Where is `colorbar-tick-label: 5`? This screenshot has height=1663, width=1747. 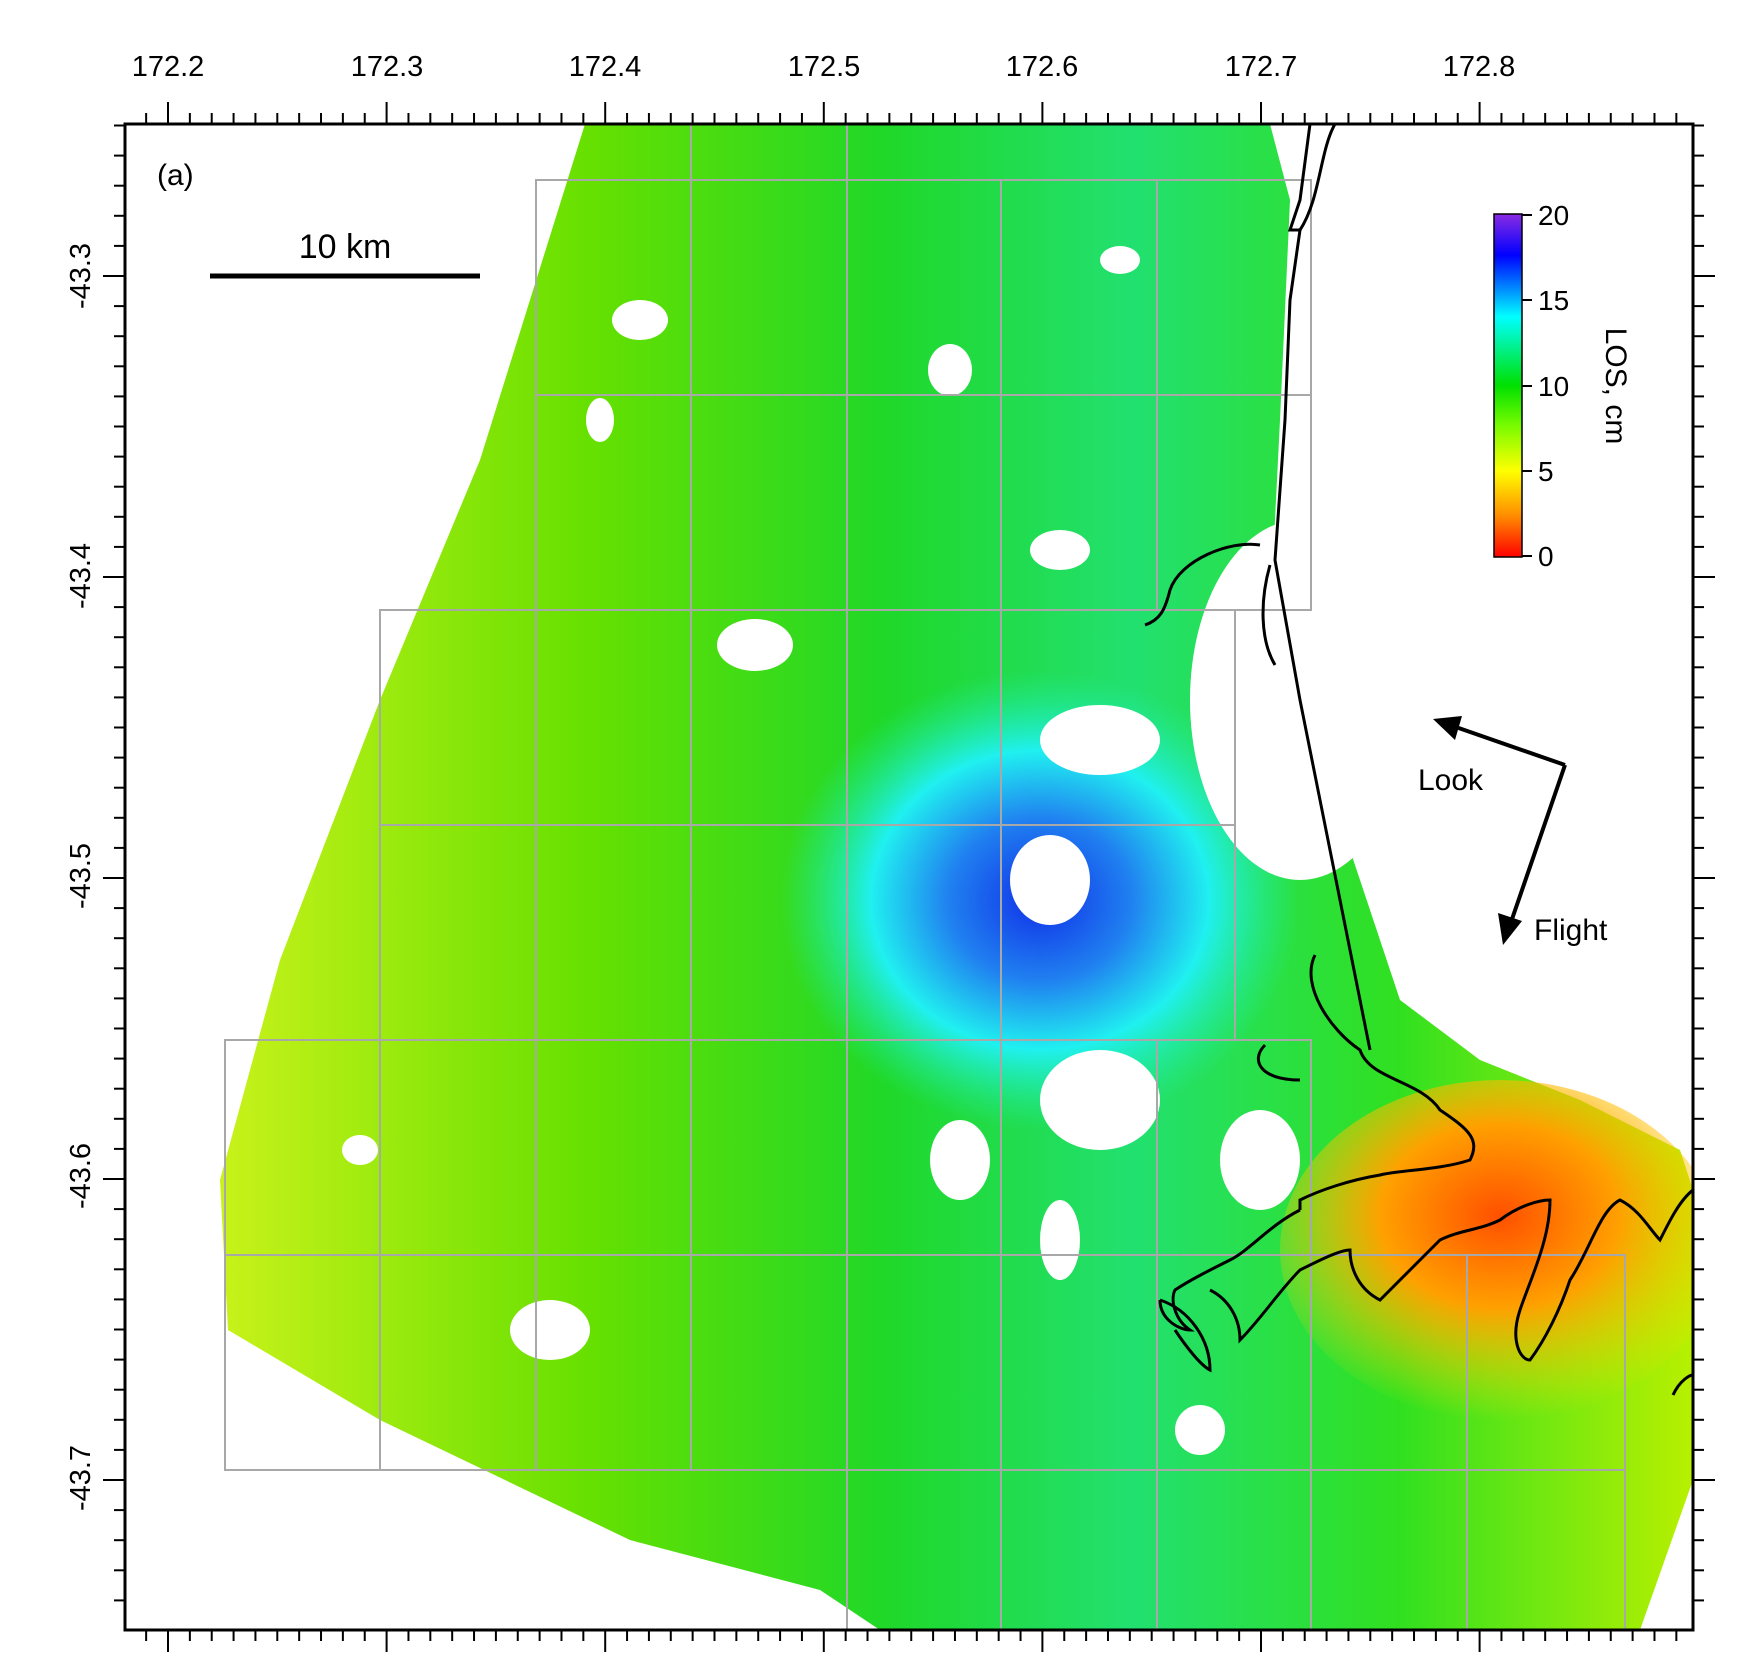
colorbar-tick-label: 5 is located at coordinates (1546, 471).